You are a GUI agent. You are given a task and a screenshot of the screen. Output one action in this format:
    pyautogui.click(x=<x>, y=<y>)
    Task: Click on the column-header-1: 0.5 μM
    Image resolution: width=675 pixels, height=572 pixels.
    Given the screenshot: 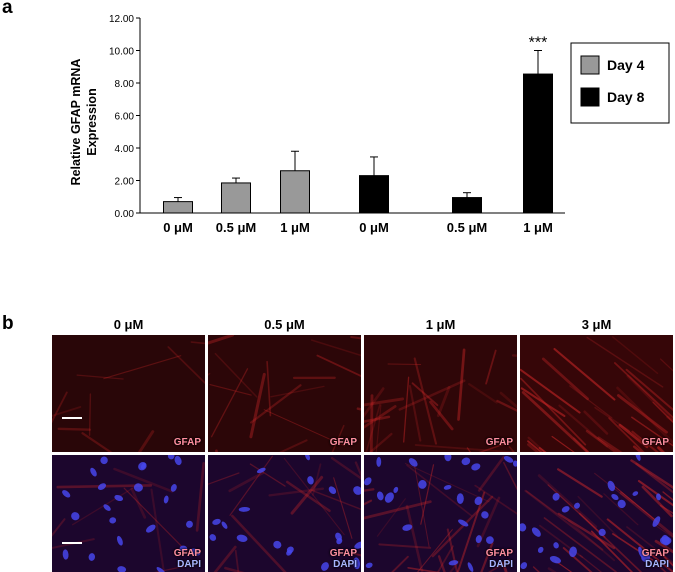 What is the action you would take?
    pyautogui.click(x=284, y=324)
    